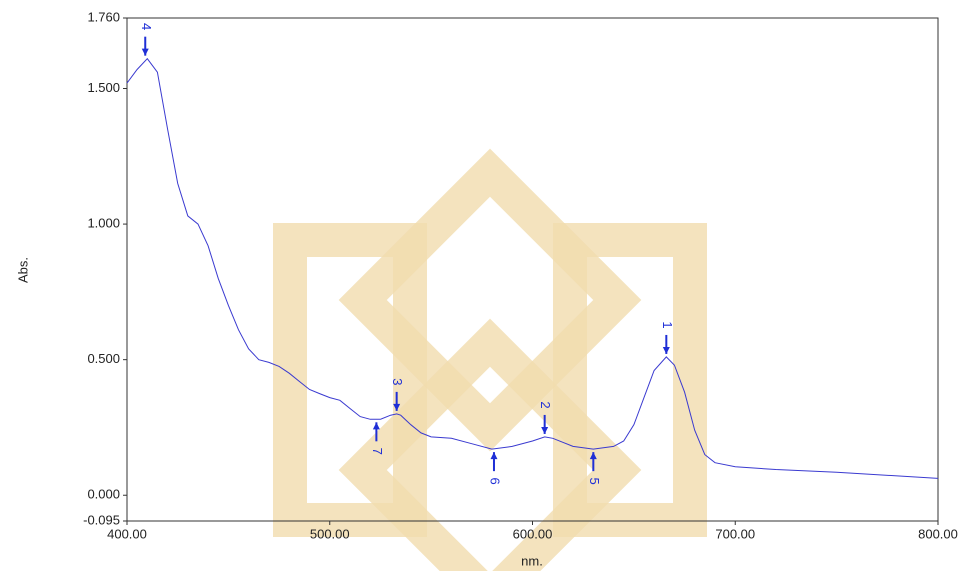 The width and height of the screenshot is (965, 571). What do you see at coordinates (146, 26) in the screenshot?
I see `marker-label: 4` at bounding box center [146, 26].